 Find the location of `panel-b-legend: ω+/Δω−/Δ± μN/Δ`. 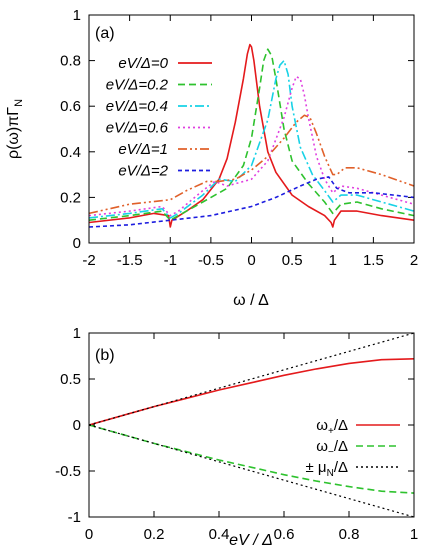

panel-b-legend: ω+/Δω−/Δ± μN/Δ is located at coordinates (353, 448).